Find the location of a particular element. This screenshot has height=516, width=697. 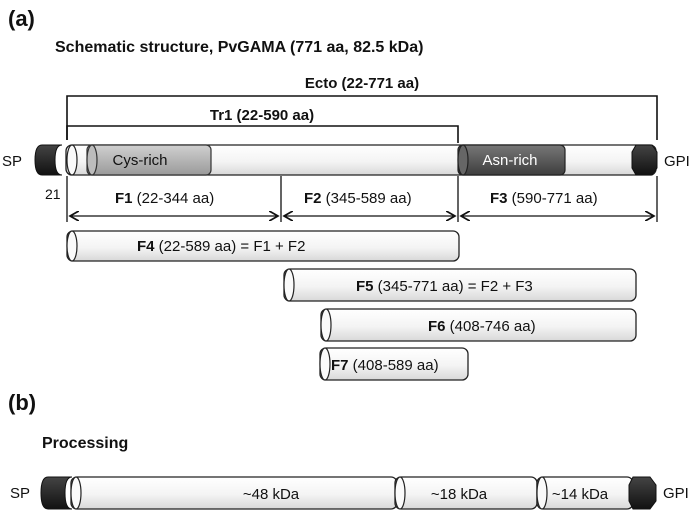

asn-rich-label: Asn-rich is located at coordinates (509, 160).